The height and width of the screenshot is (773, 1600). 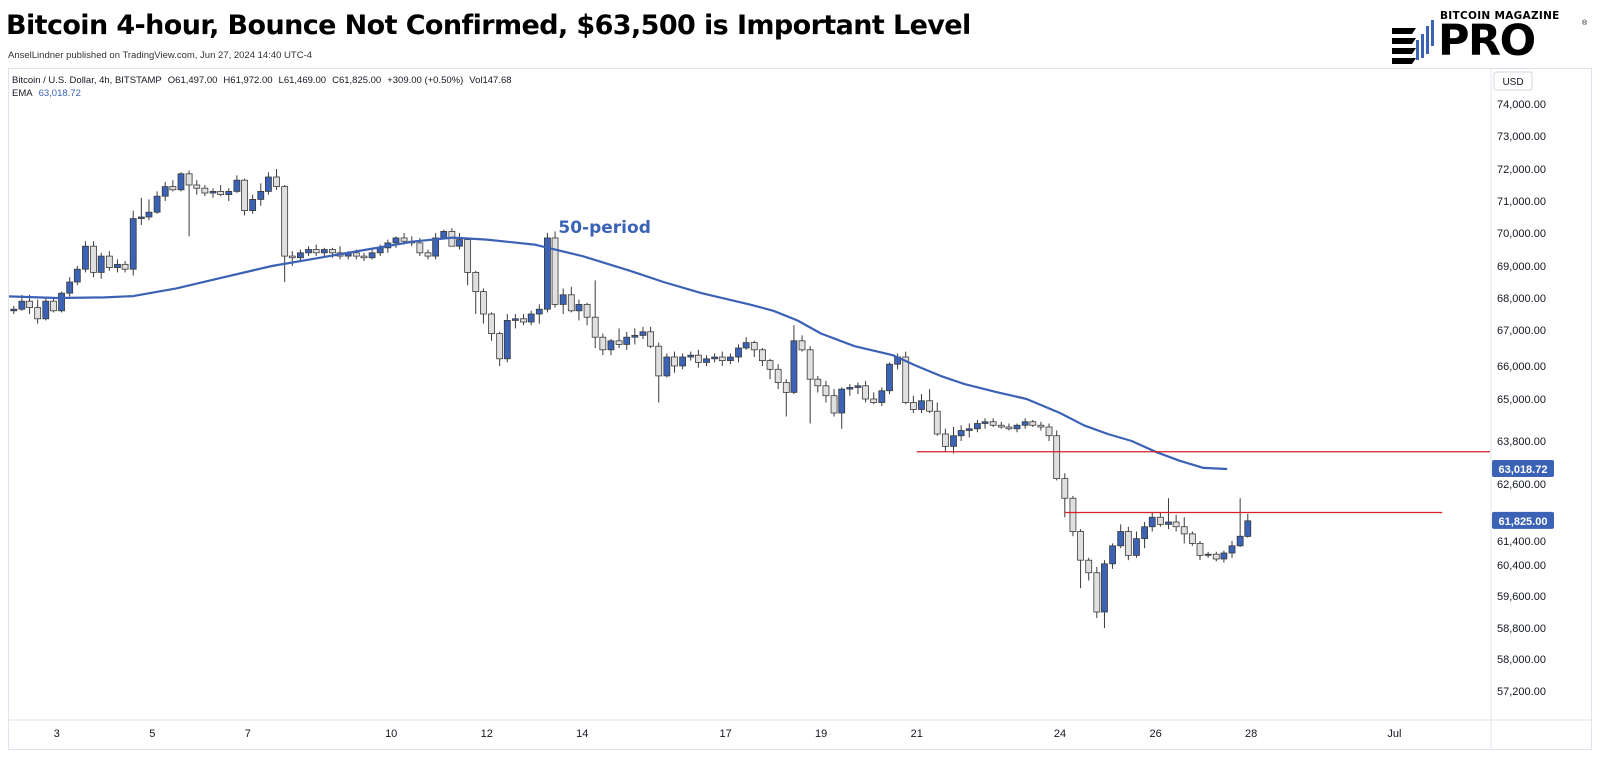 I want to click on legend-symbol: Bitcoin / U.S. Dollar, 4h, BITSTAMP, so click(x=87, y=80).